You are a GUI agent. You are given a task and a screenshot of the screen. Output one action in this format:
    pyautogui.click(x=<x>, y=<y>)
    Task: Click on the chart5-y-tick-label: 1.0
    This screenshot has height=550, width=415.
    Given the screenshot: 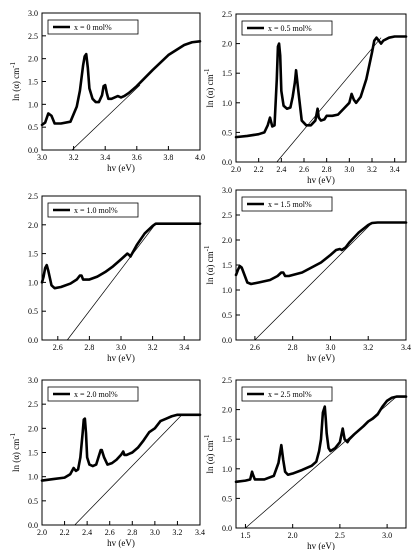 What is the action you would take?
    pyautogui.click(x=227, y=469)
    